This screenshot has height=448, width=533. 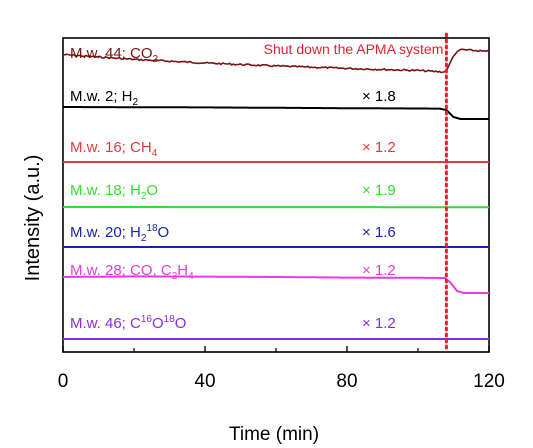 I want to click on series-multiplier-7: × 1.2, so click(x=379, y=323).